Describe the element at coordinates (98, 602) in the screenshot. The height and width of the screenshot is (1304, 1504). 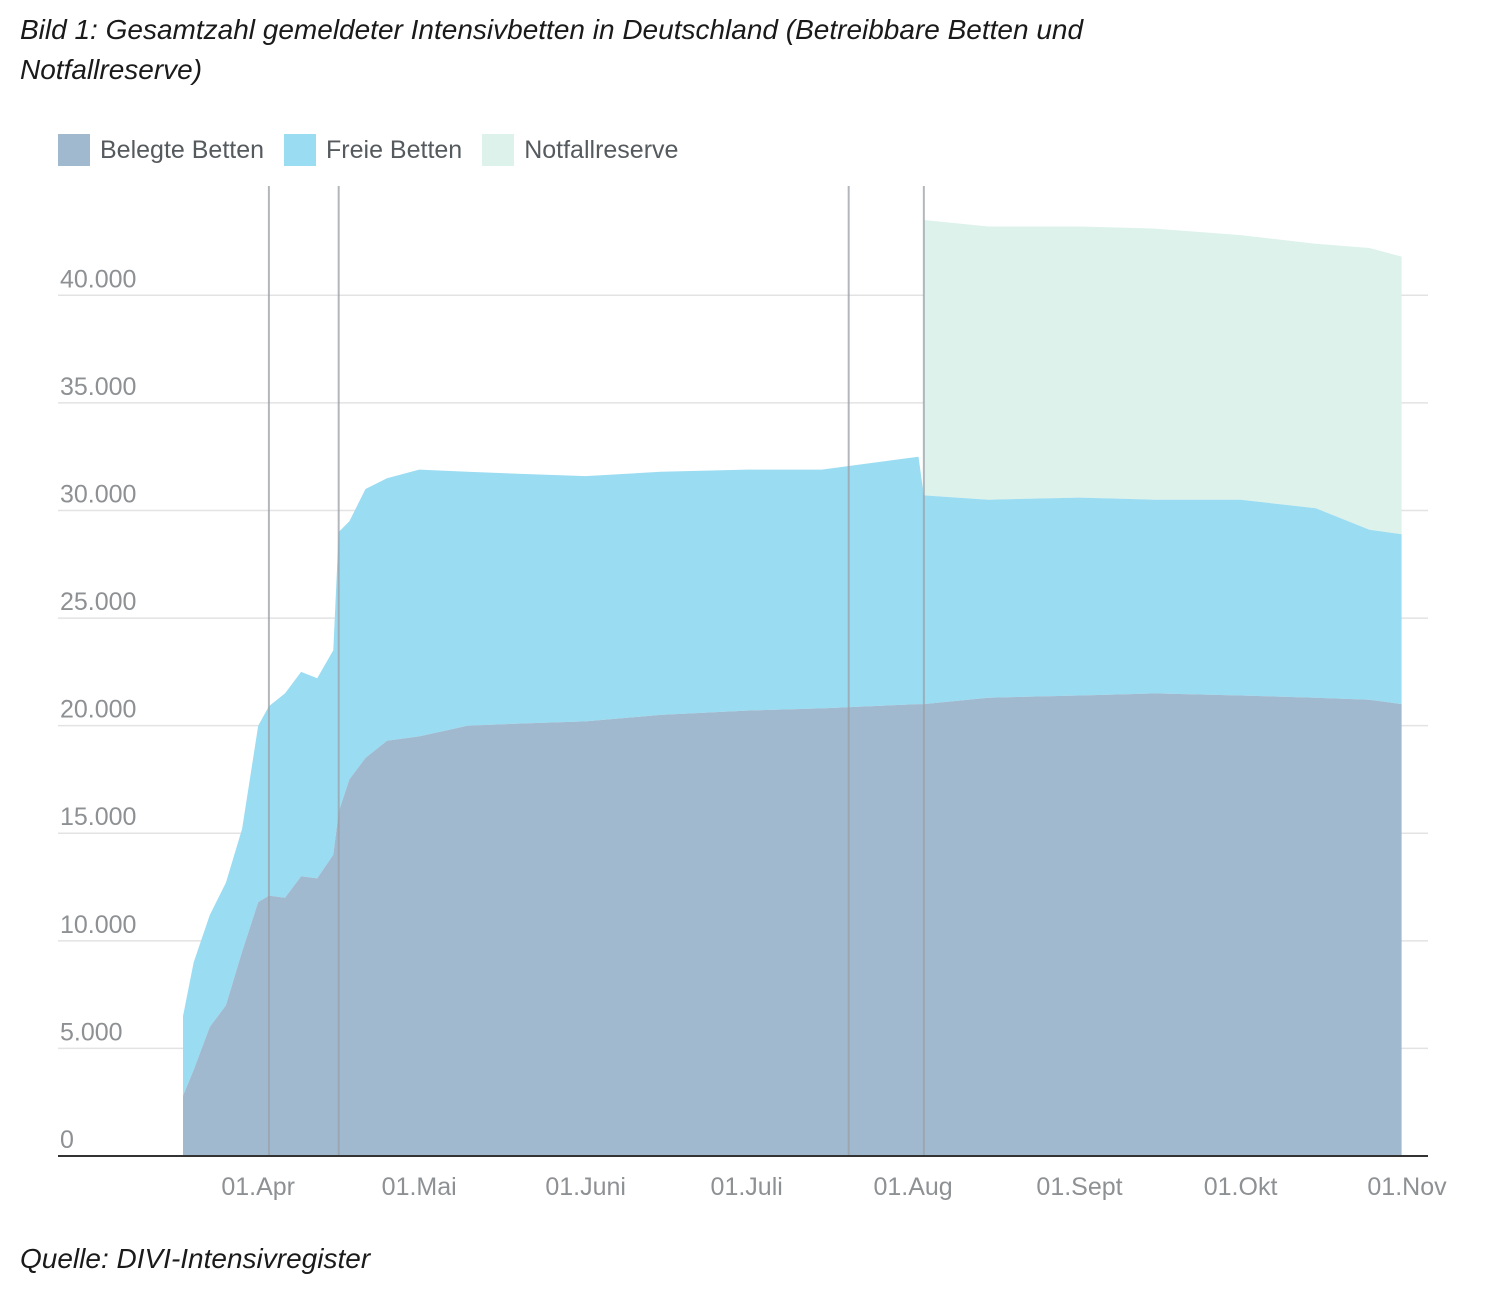
I see `y-tick-label: 25.000` at that location.